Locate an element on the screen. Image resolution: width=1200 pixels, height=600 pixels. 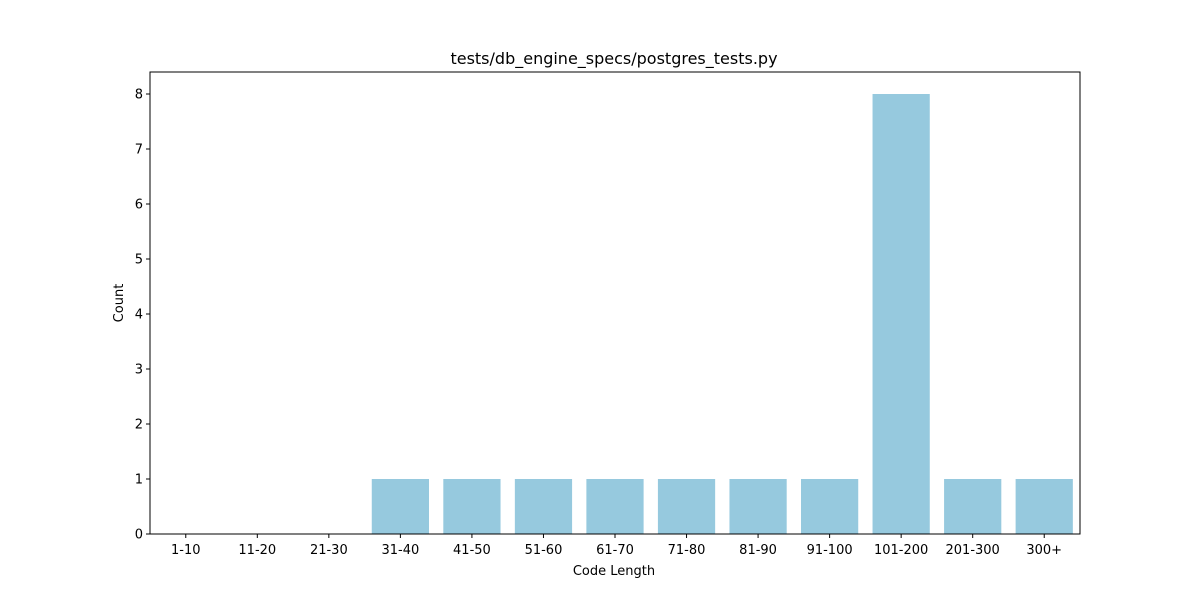
y-axis-label: Count is located at coordinates (119, 303).